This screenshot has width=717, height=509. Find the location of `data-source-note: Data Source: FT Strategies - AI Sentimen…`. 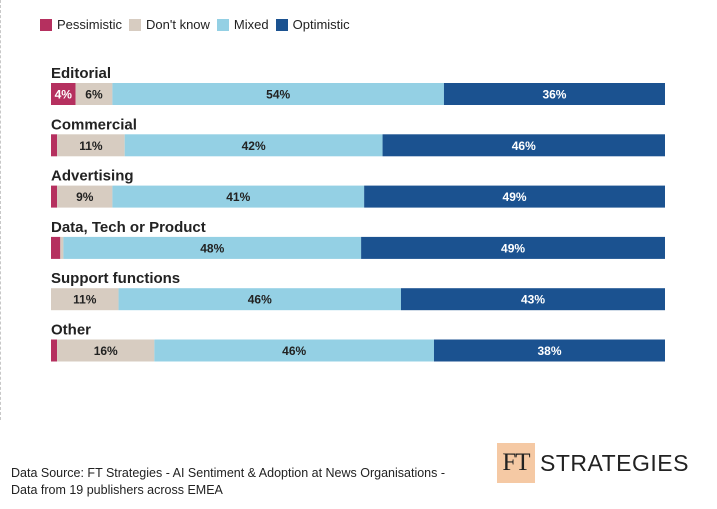

data-source-note: Data Source: FT Strategies - AI Sentimen… is located at coordinates (228, 482).